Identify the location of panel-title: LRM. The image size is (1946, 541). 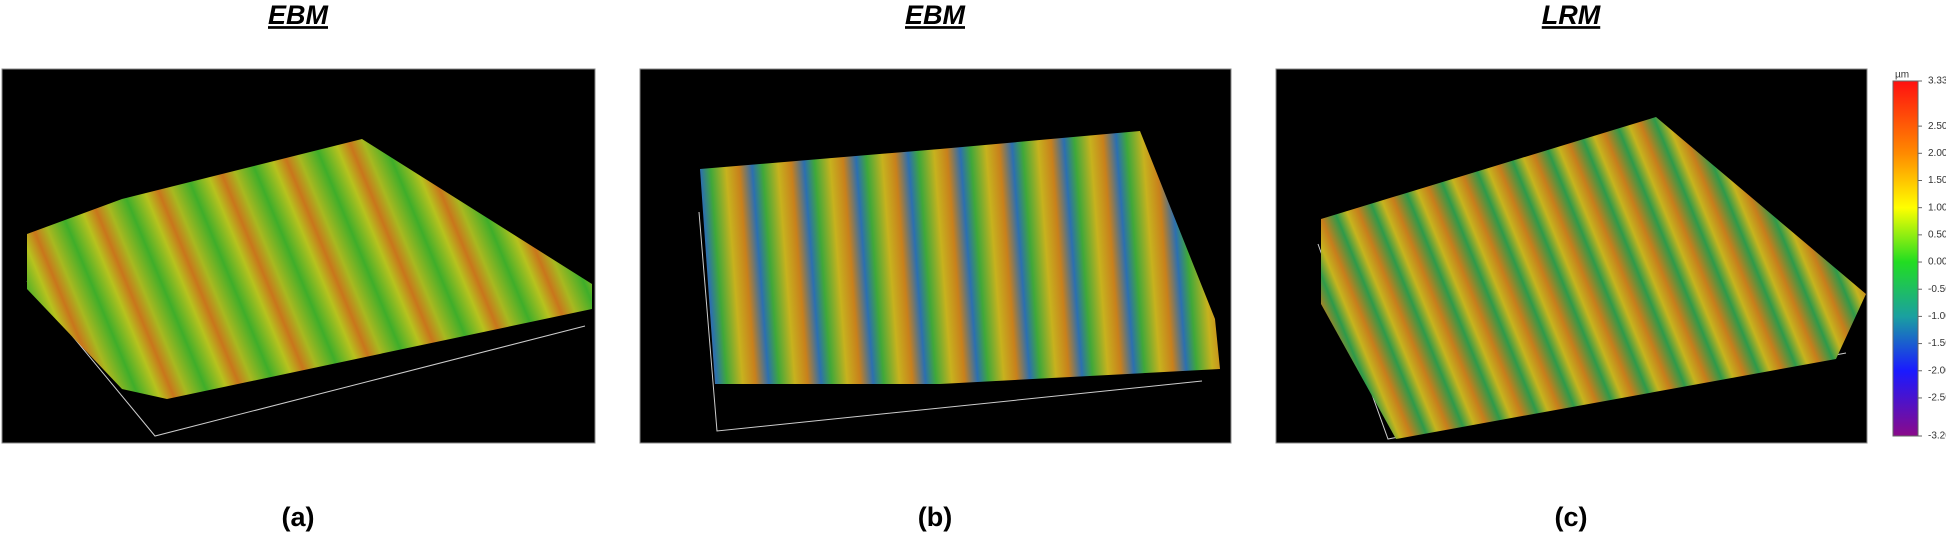
(1571, 15).